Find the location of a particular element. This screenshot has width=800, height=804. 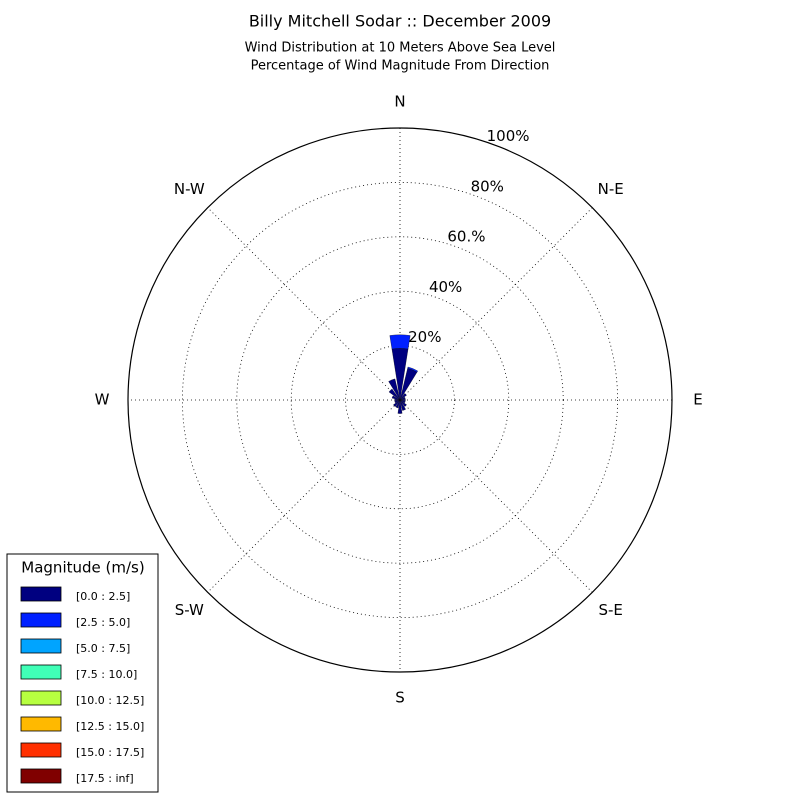

r-tick-label: 20% is located at coordinates (424, 337).